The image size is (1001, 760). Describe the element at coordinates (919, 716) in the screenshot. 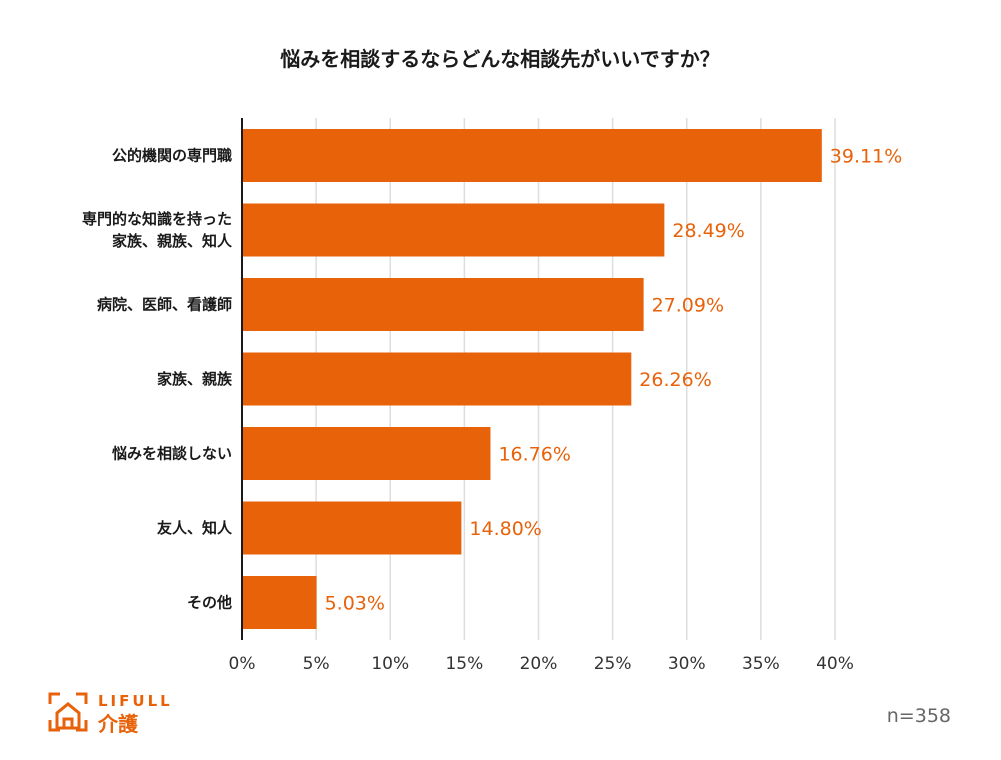

I see `sample-size-note: n=358` at that location.